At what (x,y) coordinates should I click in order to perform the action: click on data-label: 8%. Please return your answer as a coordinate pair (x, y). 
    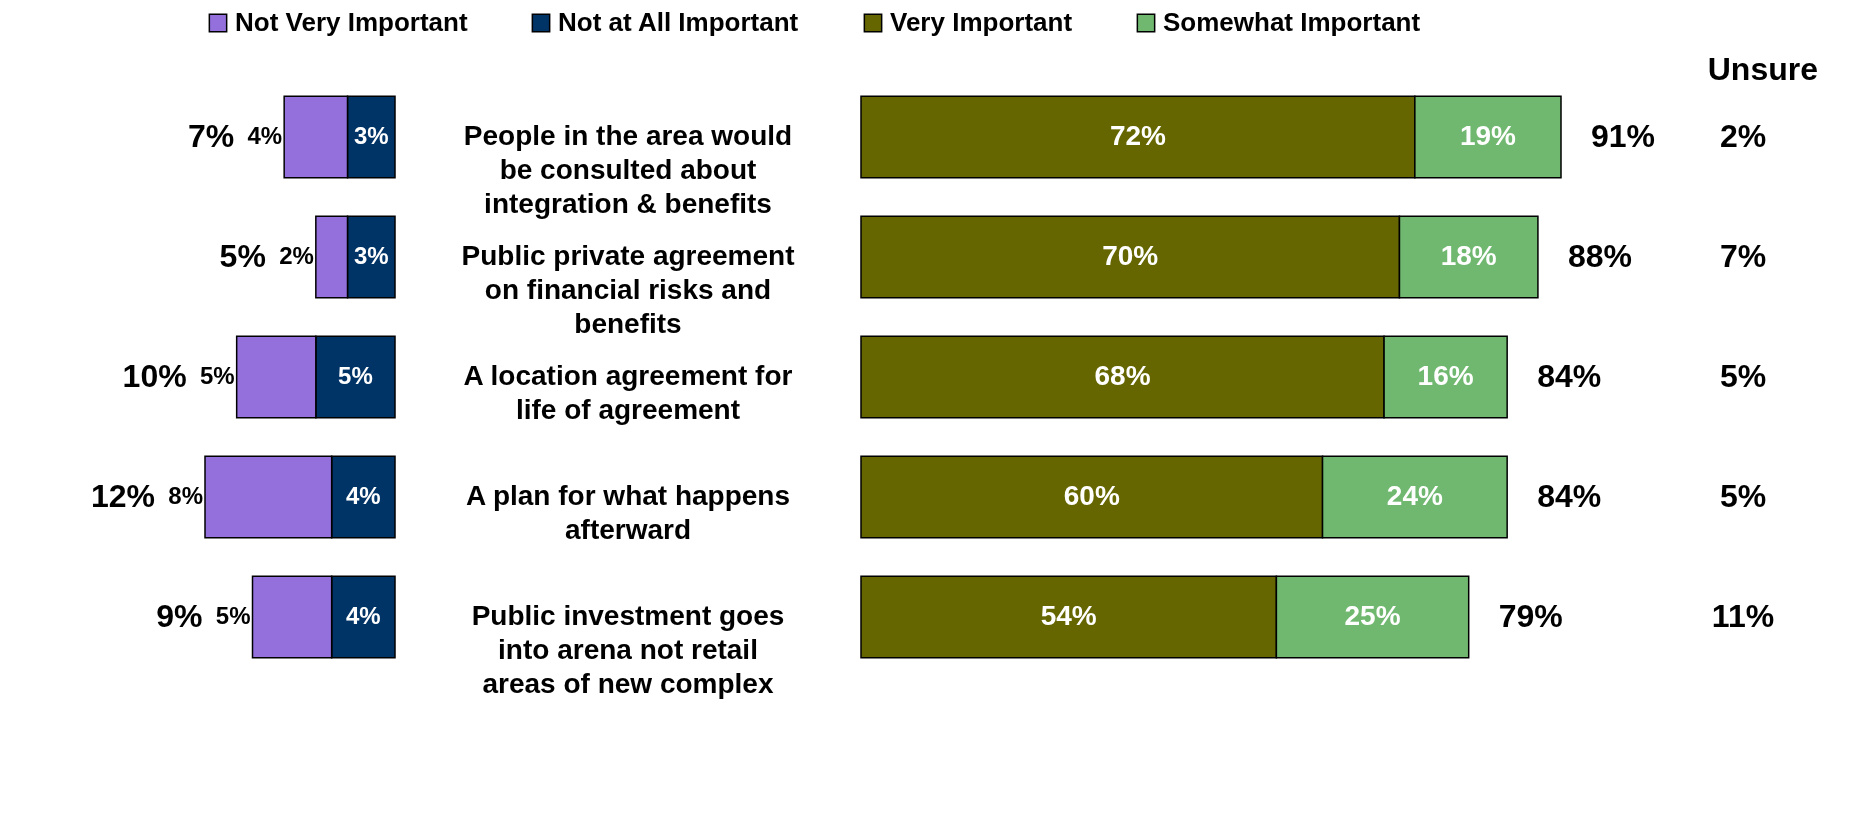
    Looking at the image, I should click on (185, 495).